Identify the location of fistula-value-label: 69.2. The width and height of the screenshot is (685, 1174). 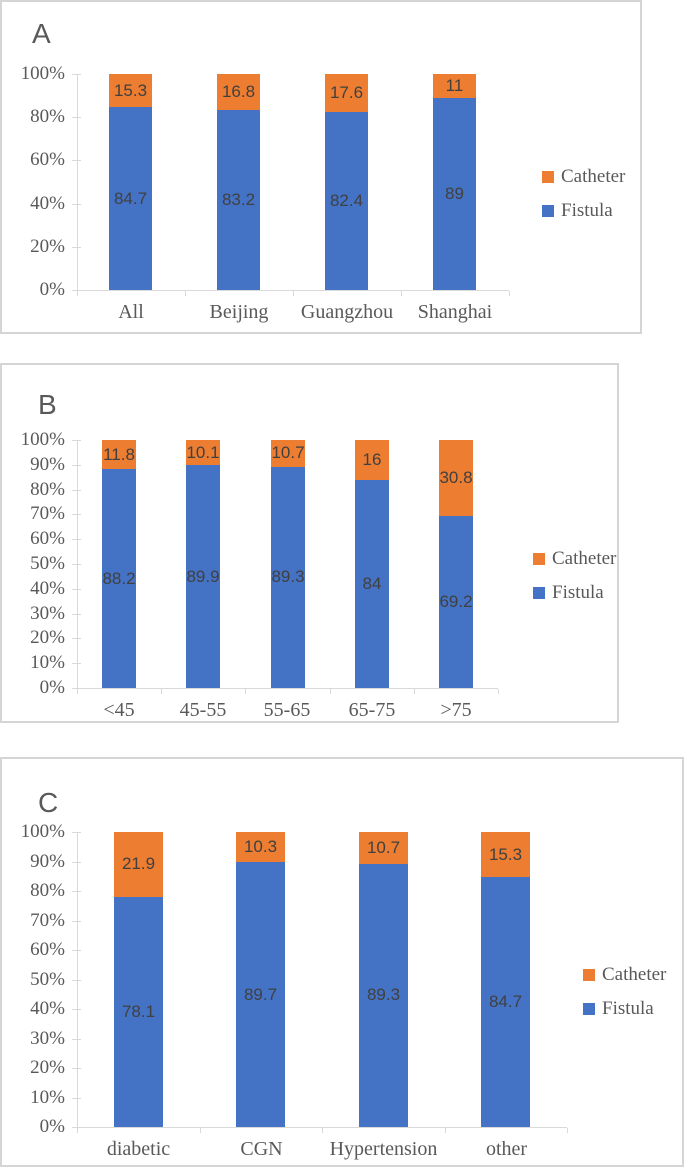
(456, 602).